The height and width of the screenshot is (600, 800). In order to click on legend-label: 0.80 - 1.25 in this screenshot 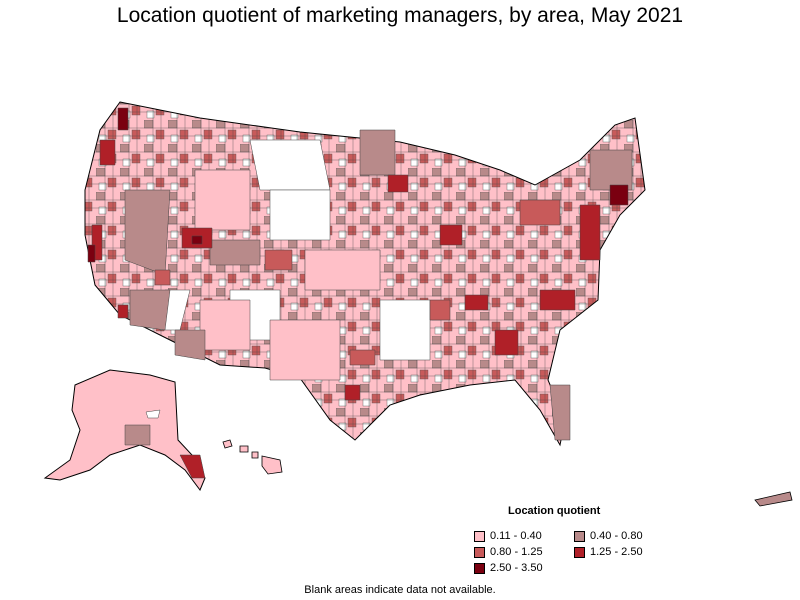, I will do `click(516, 552)`.